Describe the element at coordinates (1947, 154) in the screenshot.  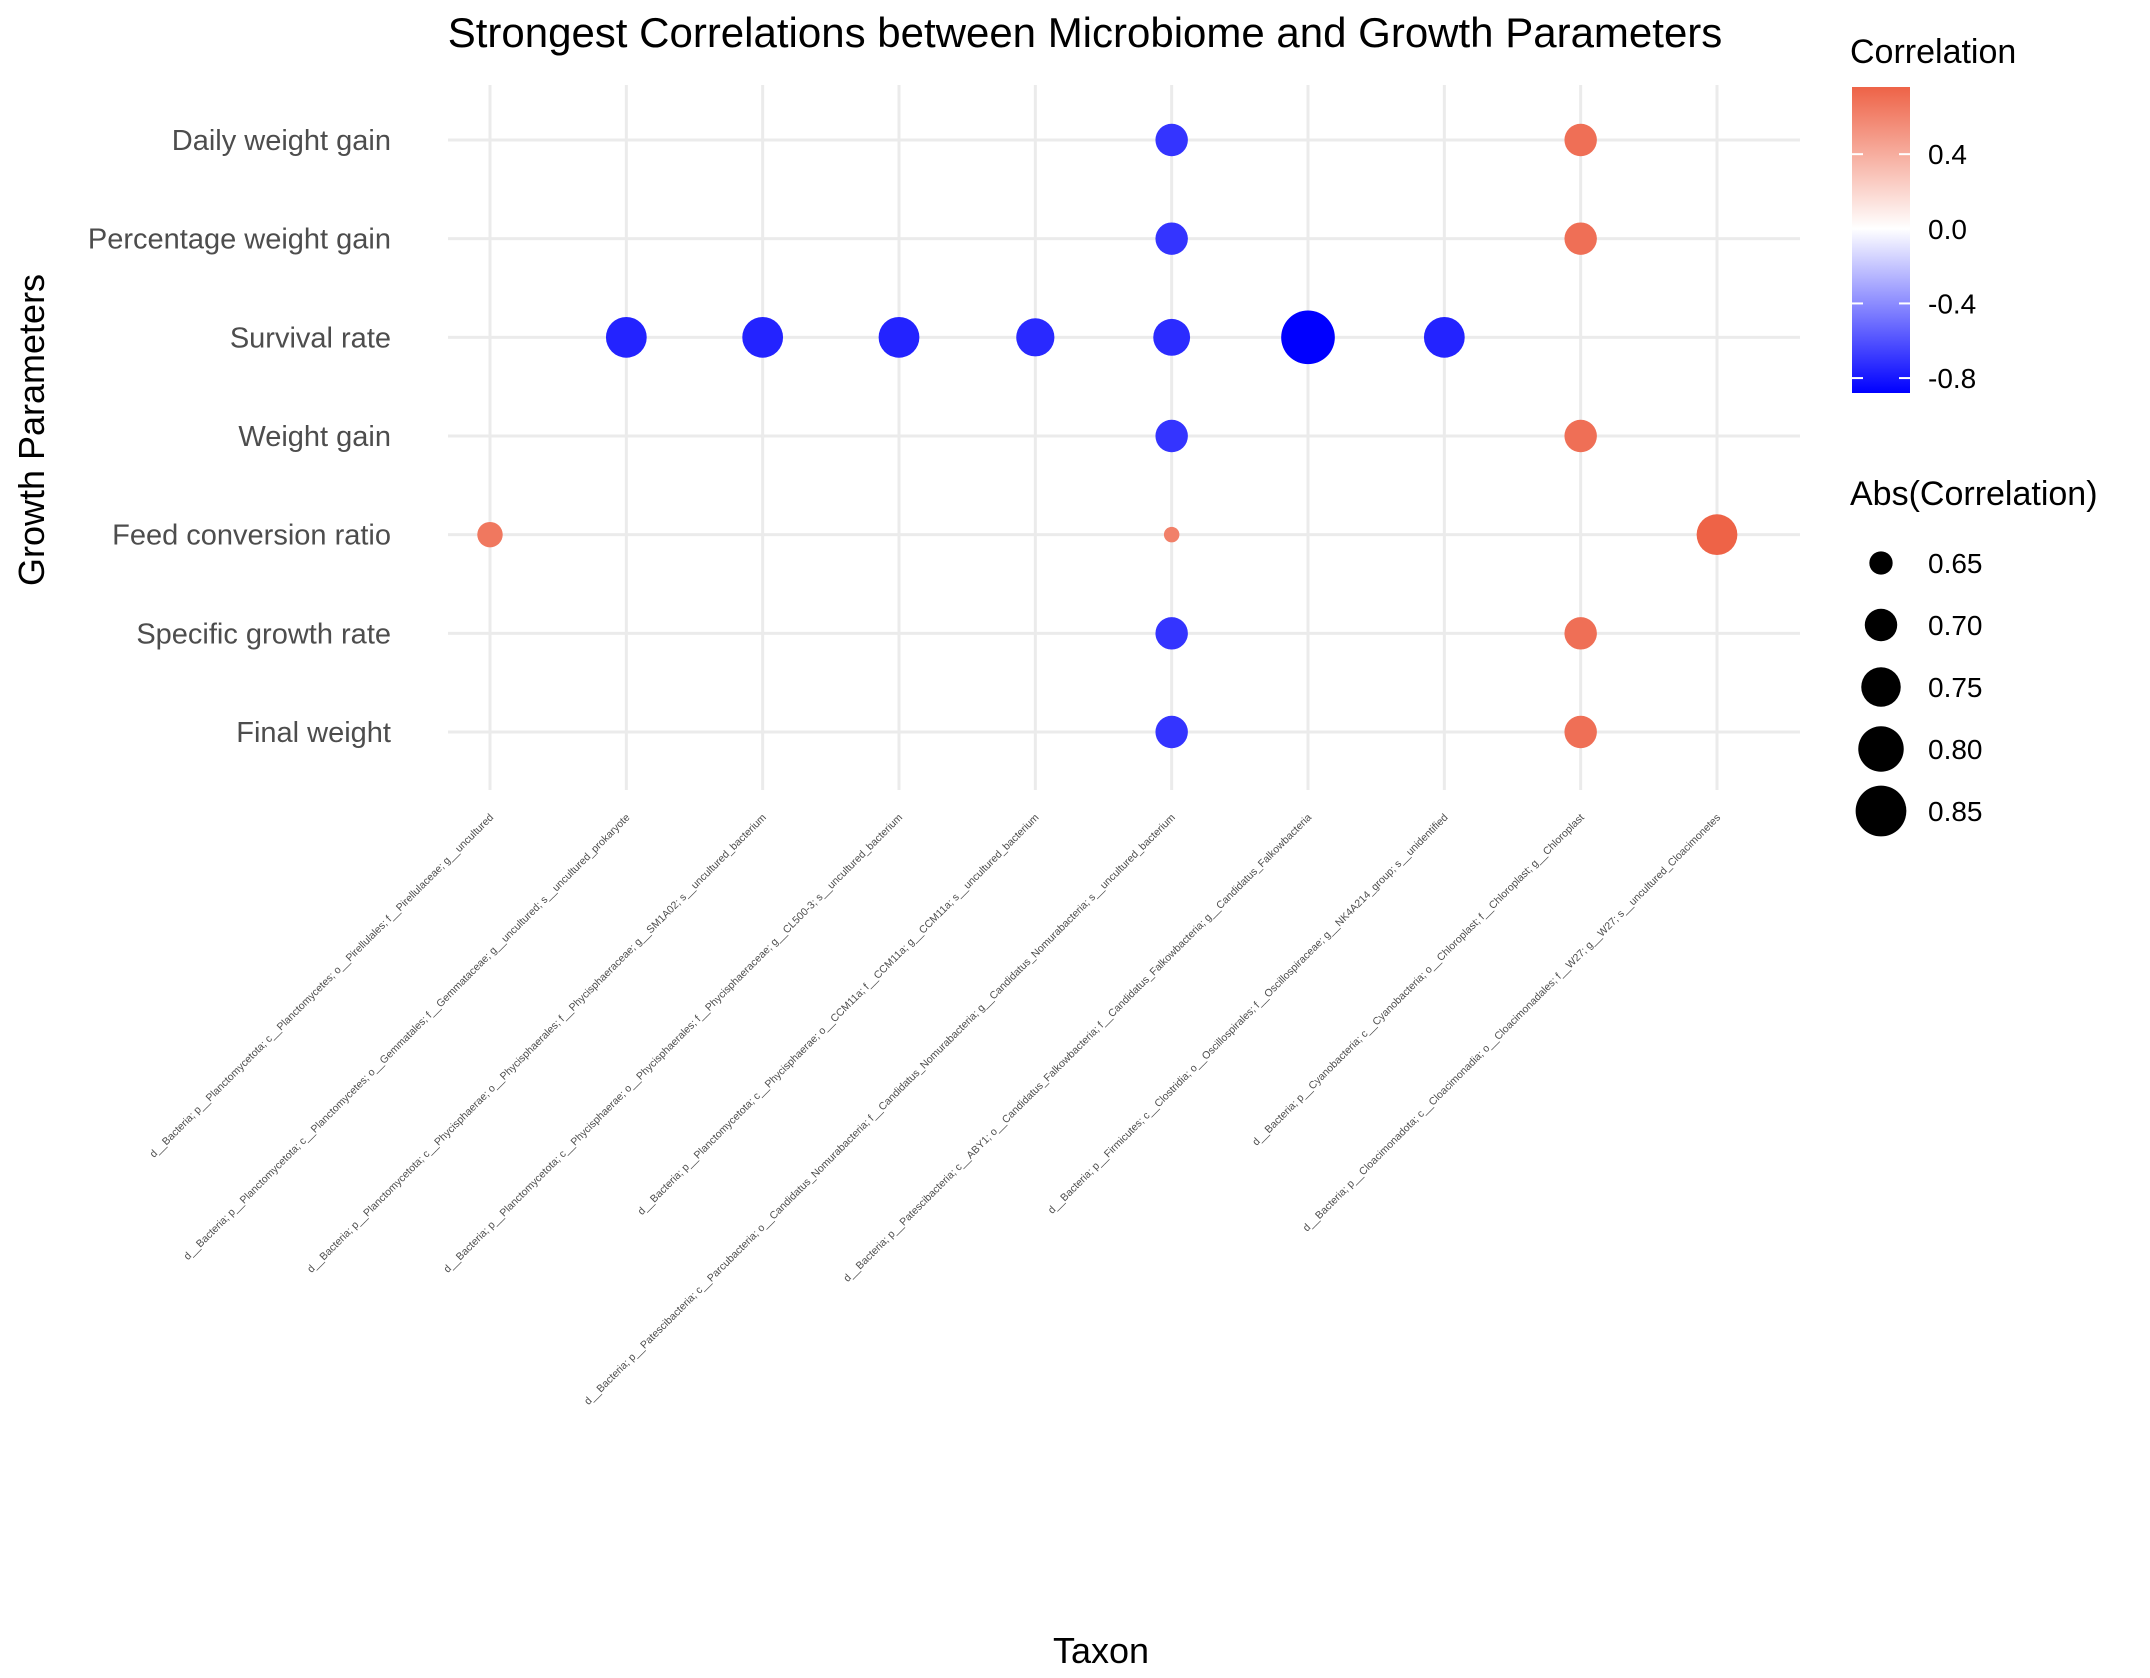
I see `color-legend-label: 0.4` at that location.